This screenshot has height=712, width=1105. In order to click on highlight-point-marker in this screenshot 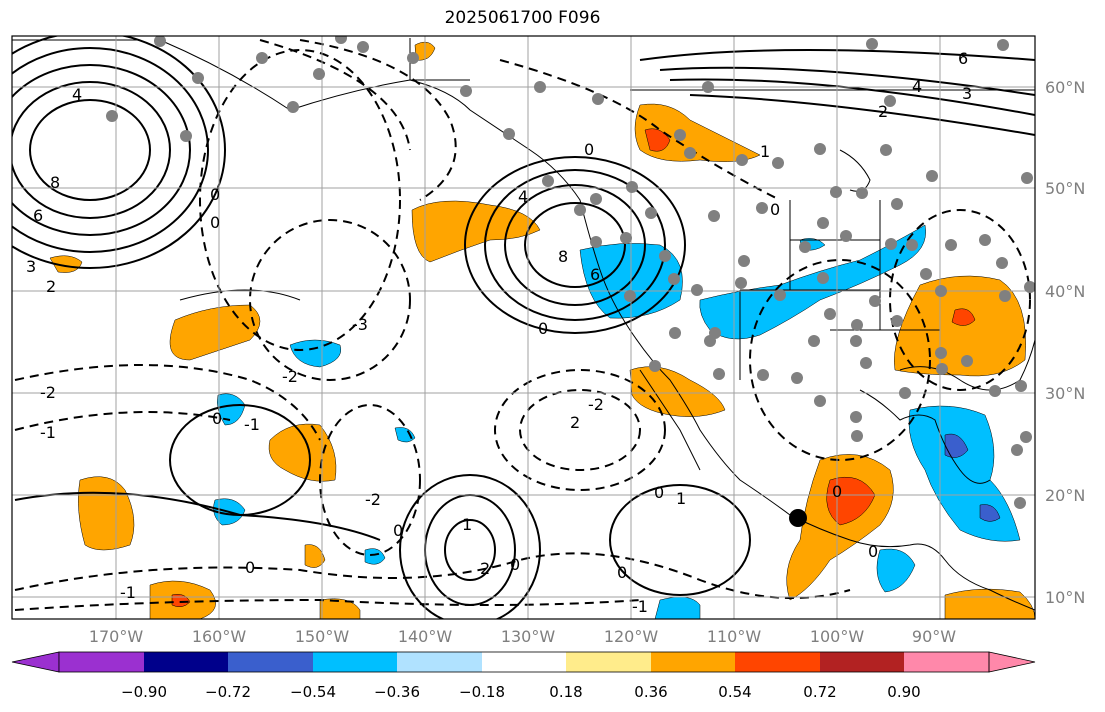, I will do `click(798, 518)`.